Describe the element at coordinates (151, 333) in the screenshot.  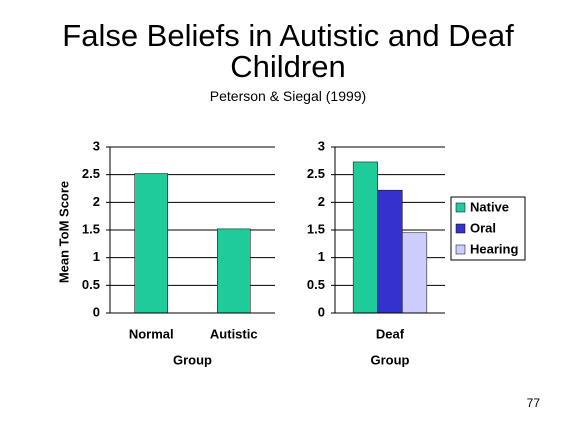
I see `x-tick-label: Normal` at that location.